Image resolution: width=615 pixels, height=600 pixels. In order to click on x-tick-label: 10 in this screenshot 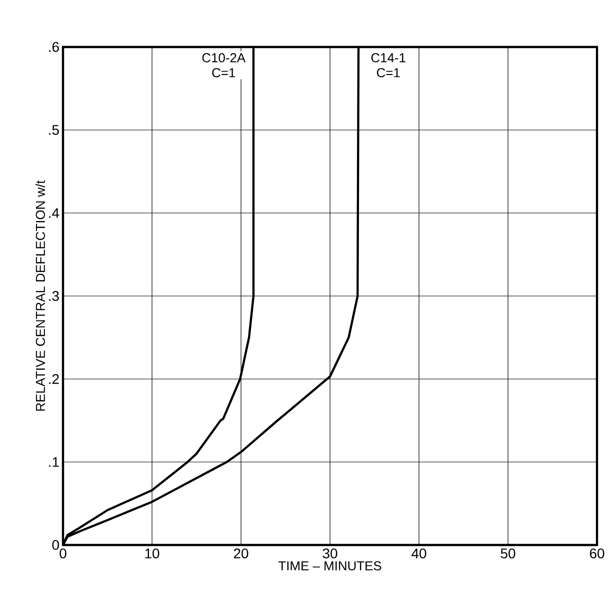, I will do `click(152, 553)`.